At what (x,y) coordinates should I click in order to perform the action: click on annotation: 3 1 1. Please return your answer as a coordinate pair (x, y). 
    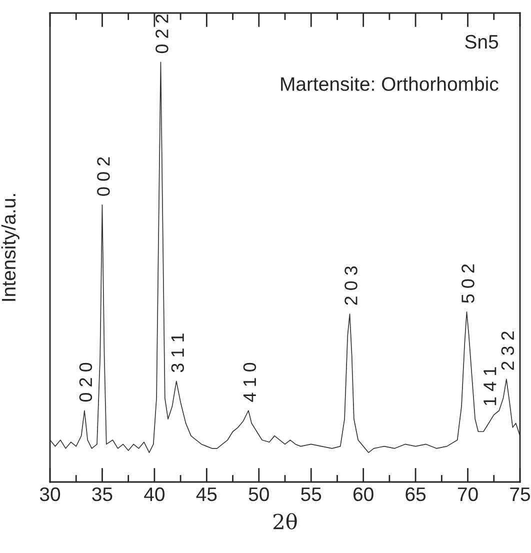
    Looking at the image, I should click on (177, 353).